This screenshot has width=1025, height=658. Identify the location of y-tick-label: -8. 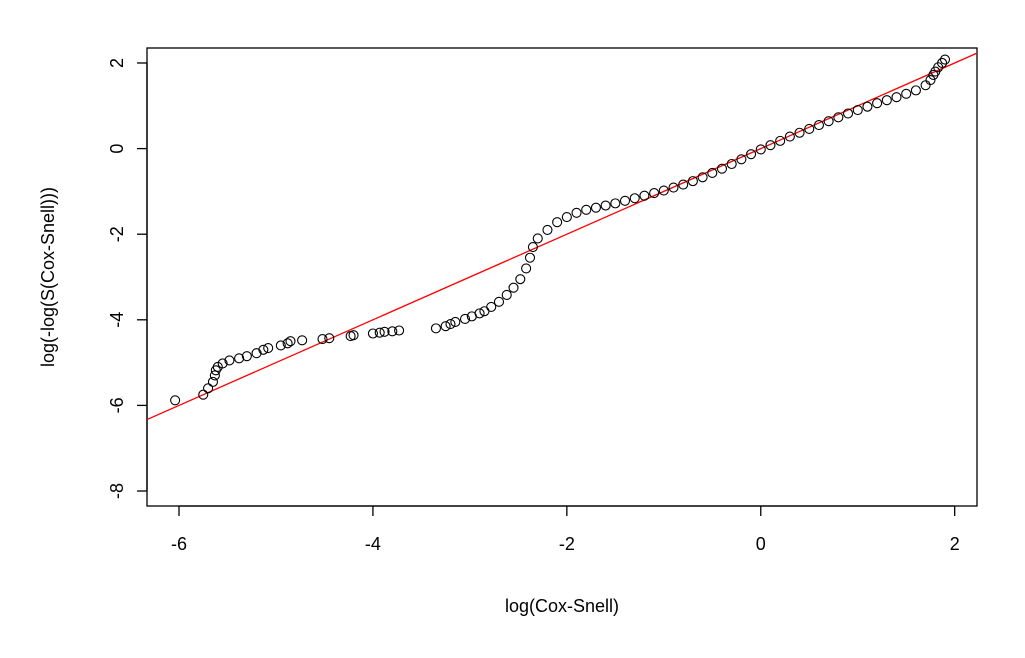
(117, 491).